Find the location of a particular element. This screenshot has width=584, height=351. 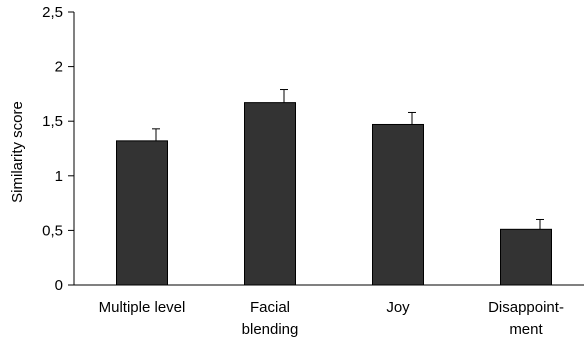

x-tick-label: Facial blending is located at coordinates (270, 318).